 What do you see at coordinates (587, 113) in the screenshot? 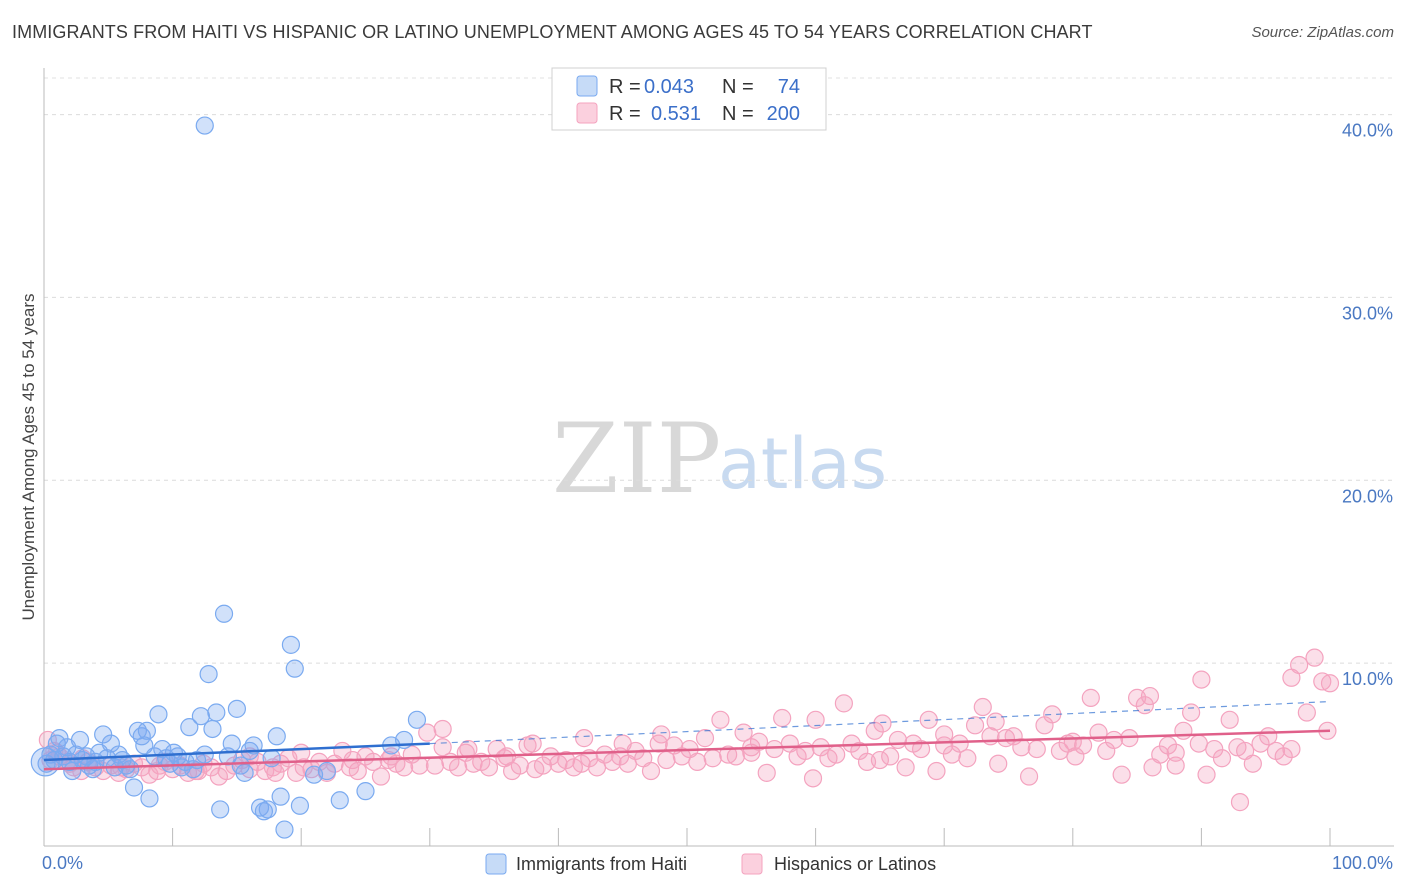
I see `legend-swatch-hispanic` at bounding box center [587, 113].